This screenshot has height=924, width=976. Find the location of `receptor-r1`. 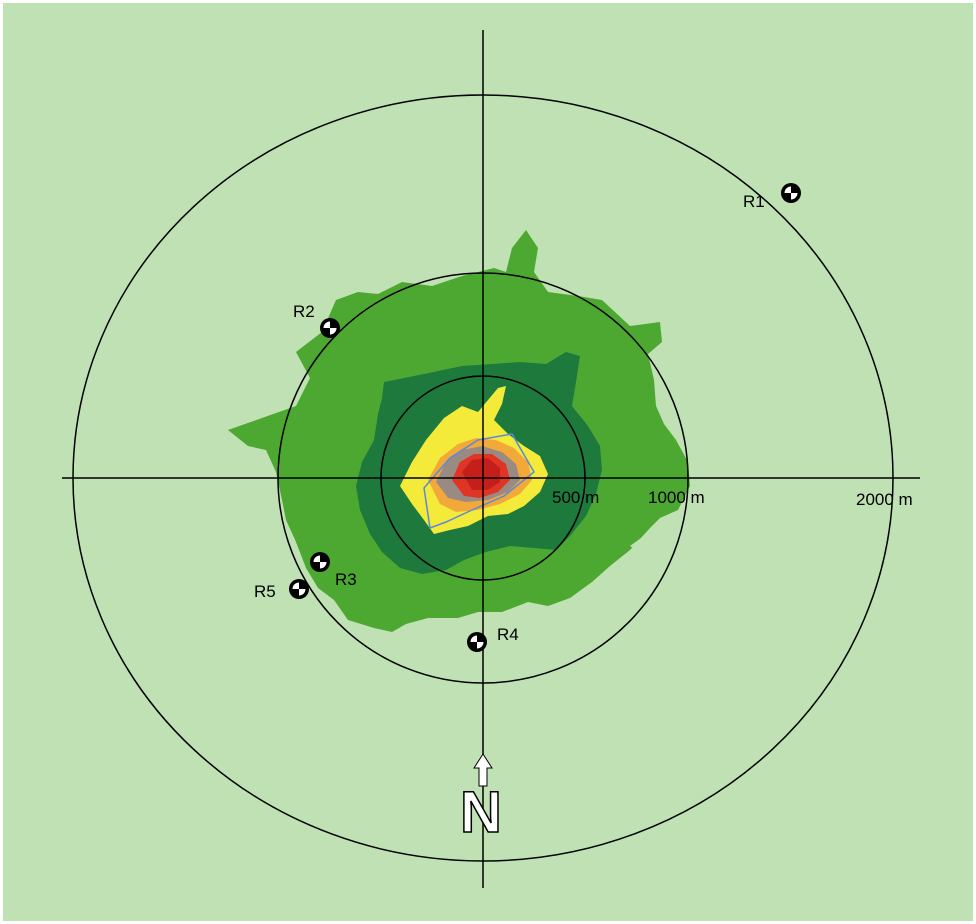

receptor-r1 is located at coordinates (791, 193).